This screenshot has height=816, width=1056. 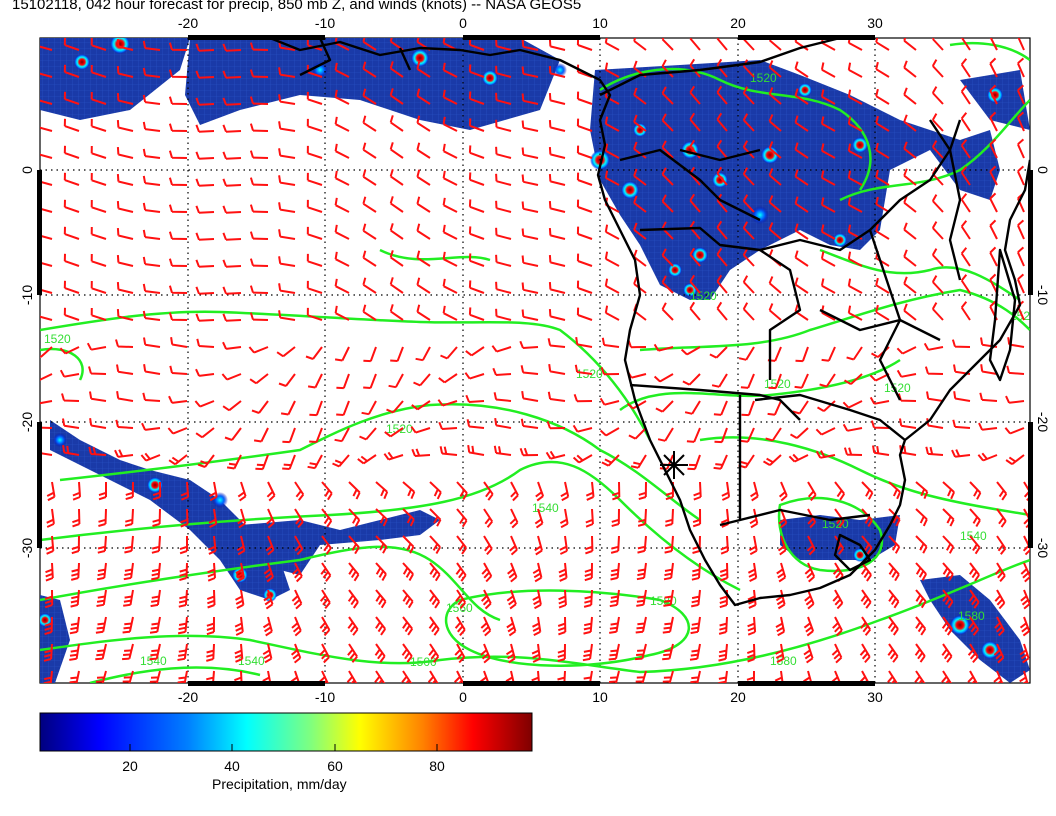 I want to click on lat-tick-label: -10, so click(x=1043, y=295).